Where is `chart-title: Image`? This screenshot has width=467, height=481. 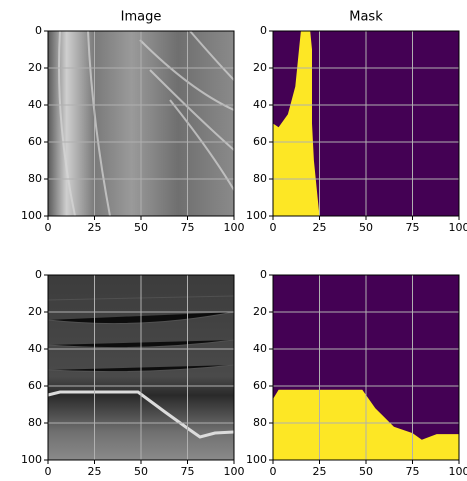 chart-title: Image is located at coordinates (141, 17).